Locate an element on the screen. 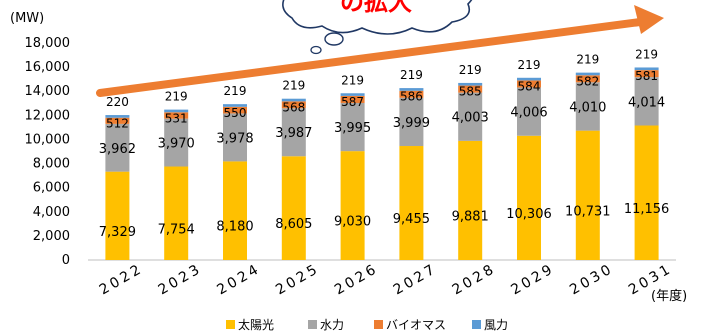  data-label-solar: 7,754 is located at coordinates (176, 229).